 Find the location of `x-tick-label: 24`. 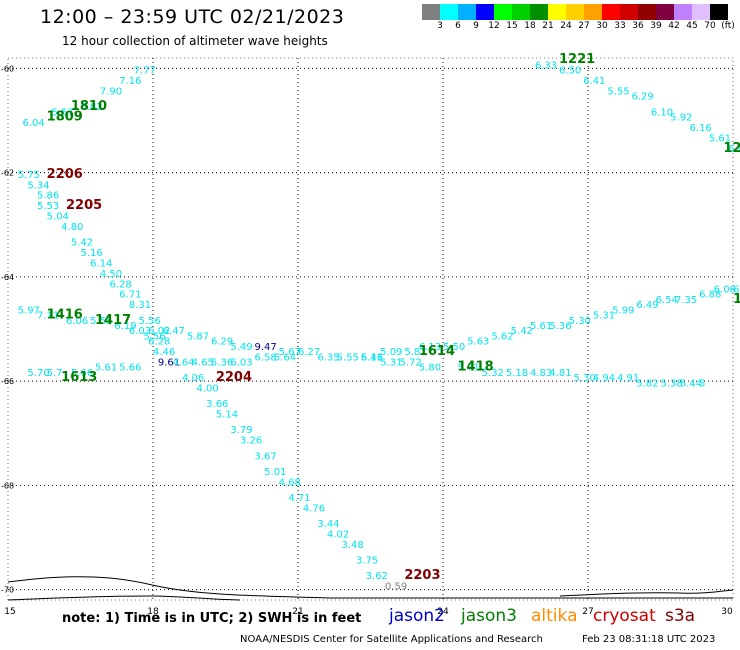

x-tick-label: 24 is located at coordinates (443, 612).